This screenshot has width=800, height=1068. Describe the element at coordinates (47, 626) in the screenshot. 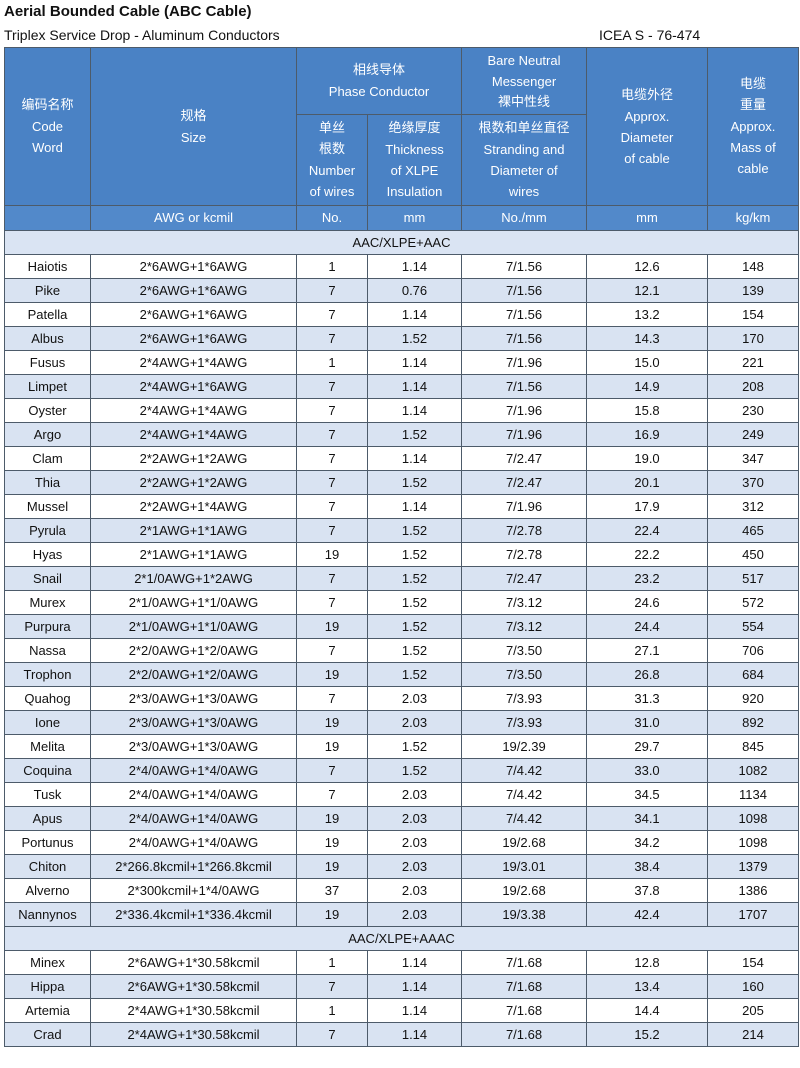

I see `cell-code-word: Purpura` at that location.